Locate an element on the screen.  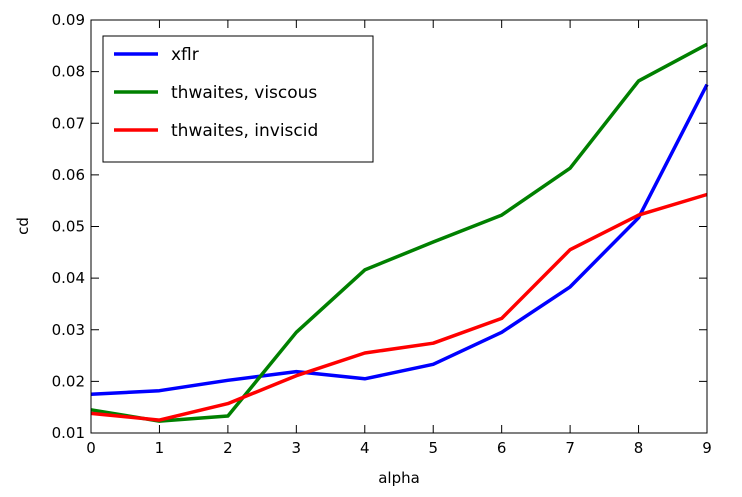
legend-label: thwaites, viscous is located at coordinates (244, 93).